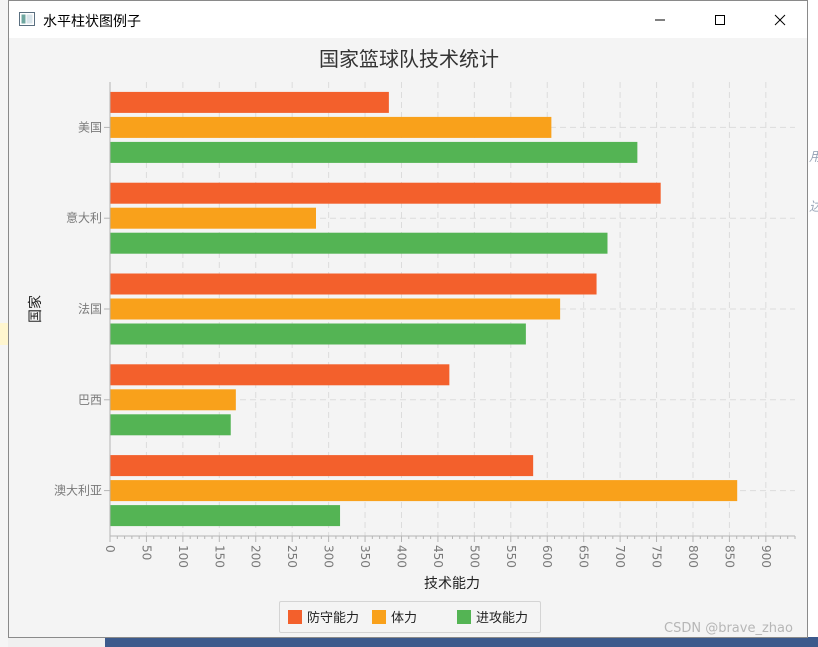 This screenshot has height=647, width=818. What do you see at coordinates (256, 556) in the screenshot?
I see `x-tick-label: 200` at bounding box center [256, 556].